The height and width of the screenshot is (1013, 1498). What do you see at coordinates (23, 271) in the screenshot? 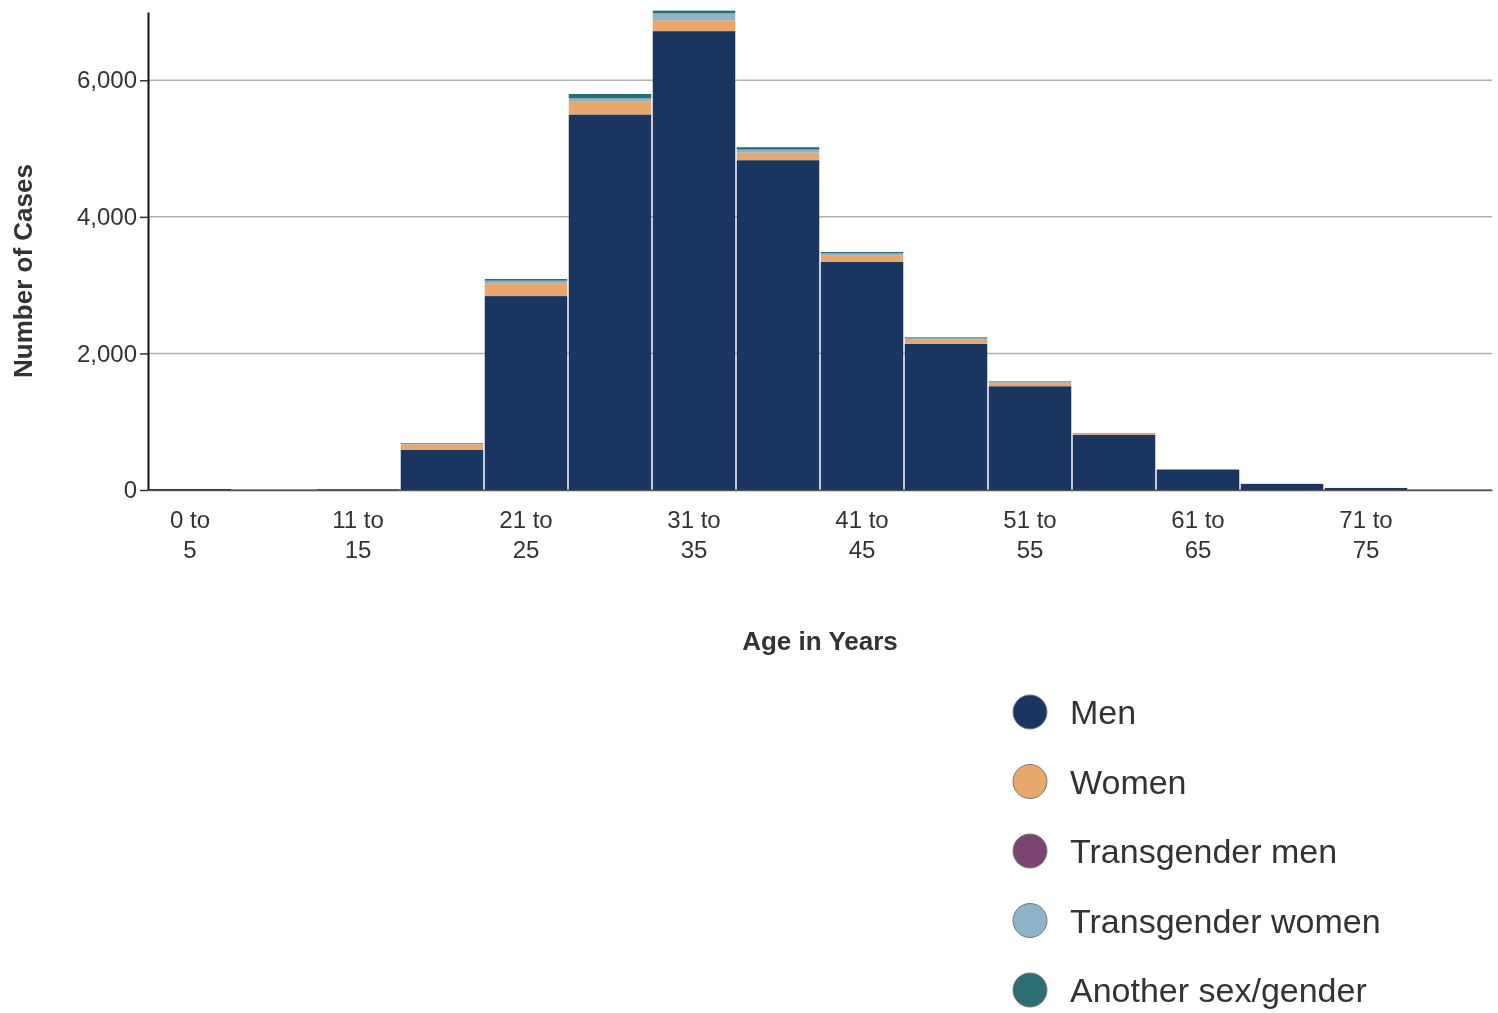
I see `y-axis-title: Number of Cases` at bounding box center [23, 271].